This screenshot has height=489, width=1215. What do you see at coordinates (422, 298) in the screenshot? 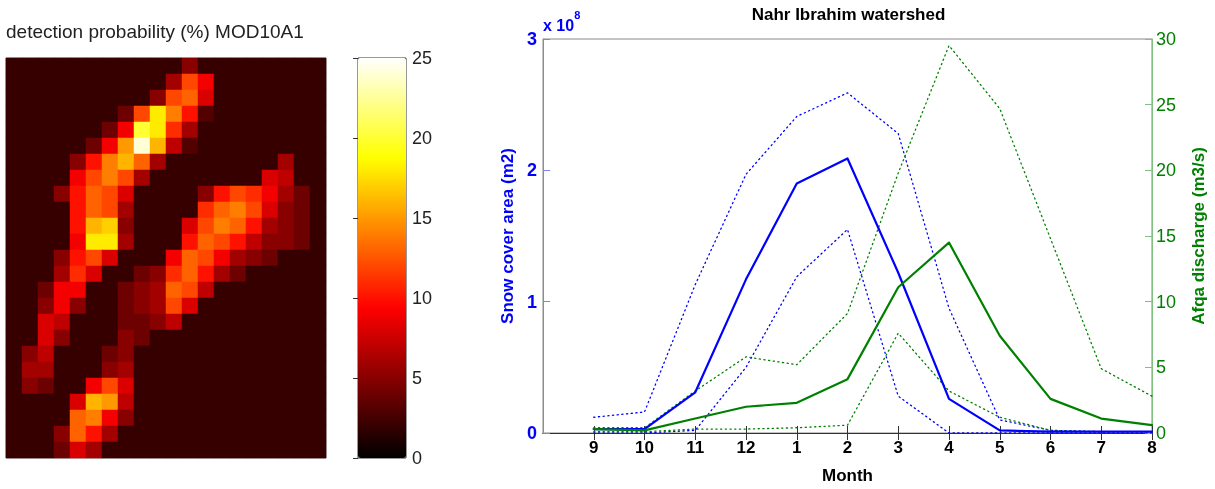
I see `color-bar-label: 10` at bounding box center [422, 298].